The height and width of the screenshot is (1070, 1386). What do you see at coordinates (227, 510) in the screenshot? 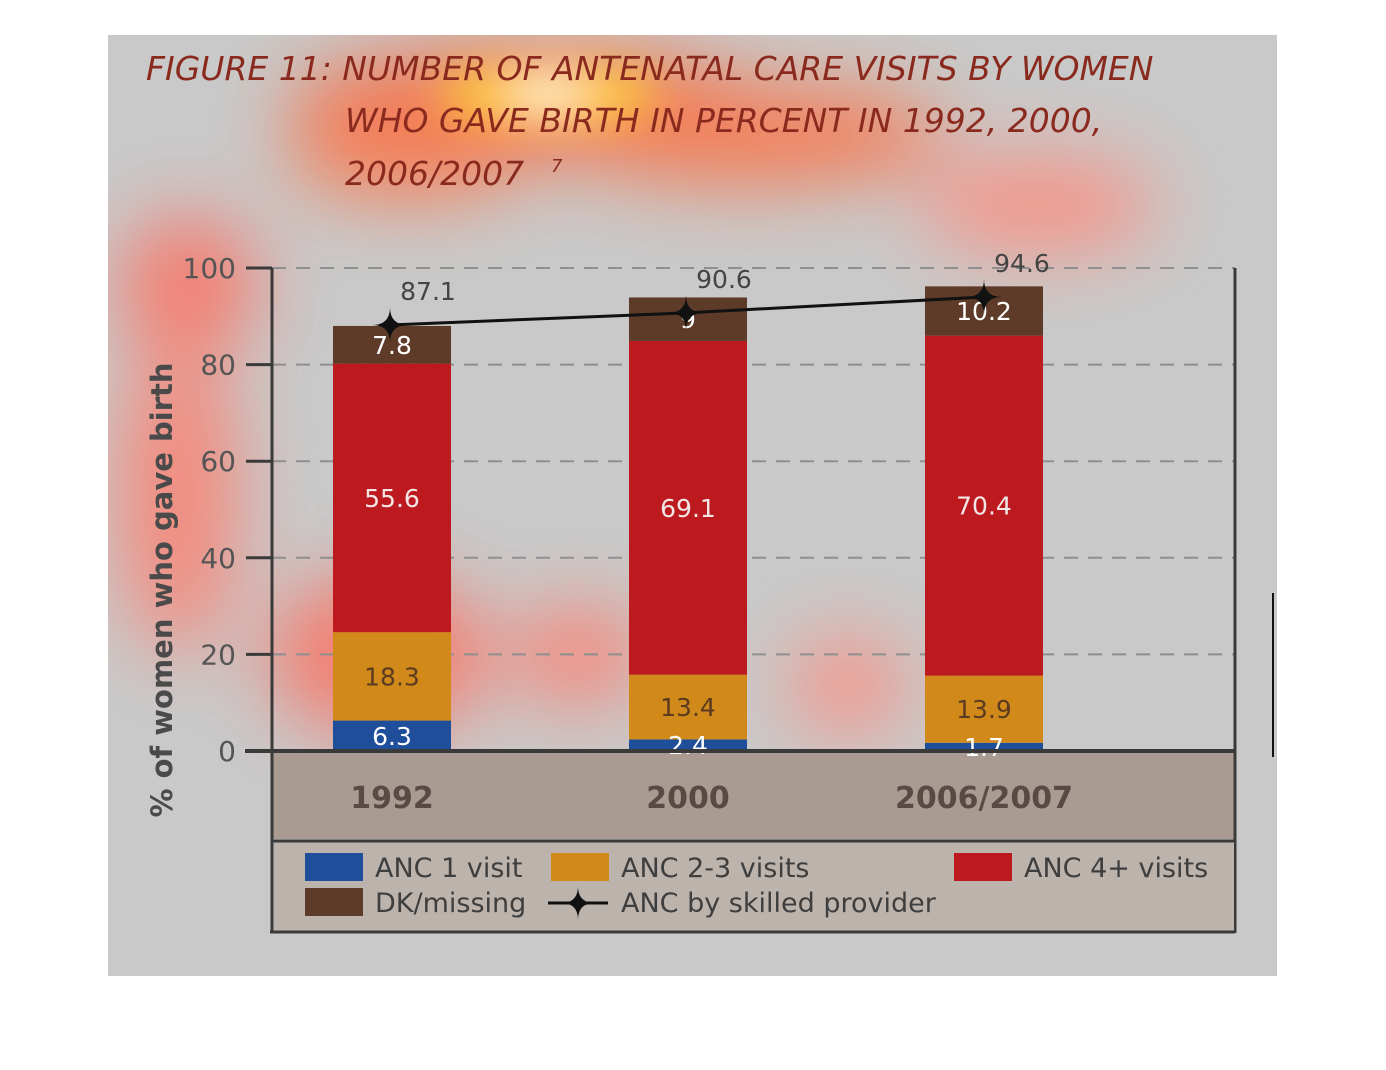
I see `y-axis-ticks: 0 20 40 60 80 100` at bounding box center [227, 510].